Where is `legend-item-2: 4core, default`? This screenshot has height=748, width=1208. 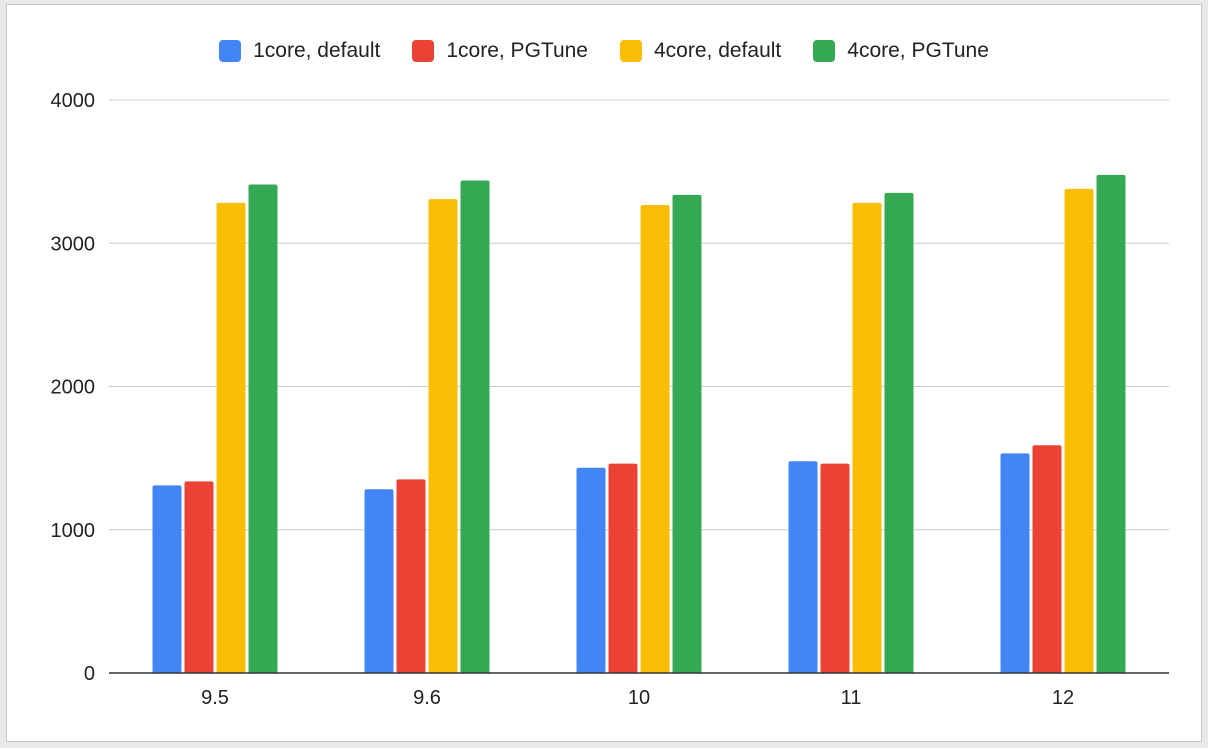 legend-item-2: 4core, default is located at coordinates (700, 51).